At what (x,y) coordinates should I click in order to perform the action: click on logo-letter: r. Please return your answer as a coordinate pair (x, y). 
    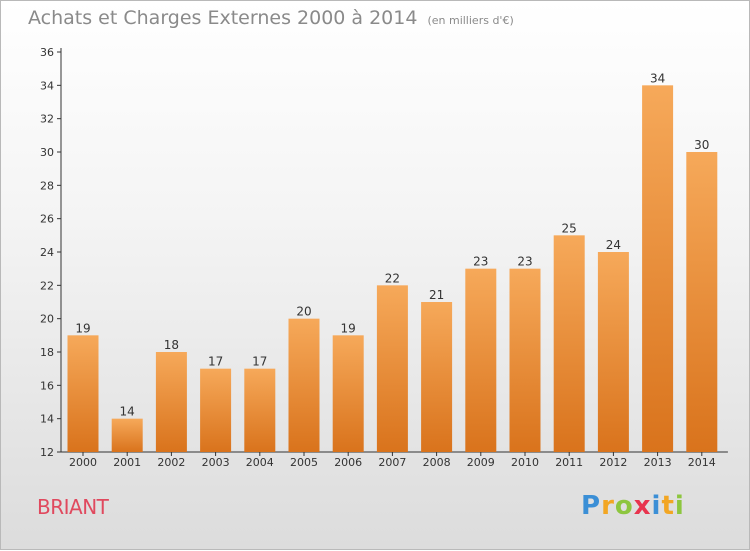
    Looking at the image, I should click on (608, 506).